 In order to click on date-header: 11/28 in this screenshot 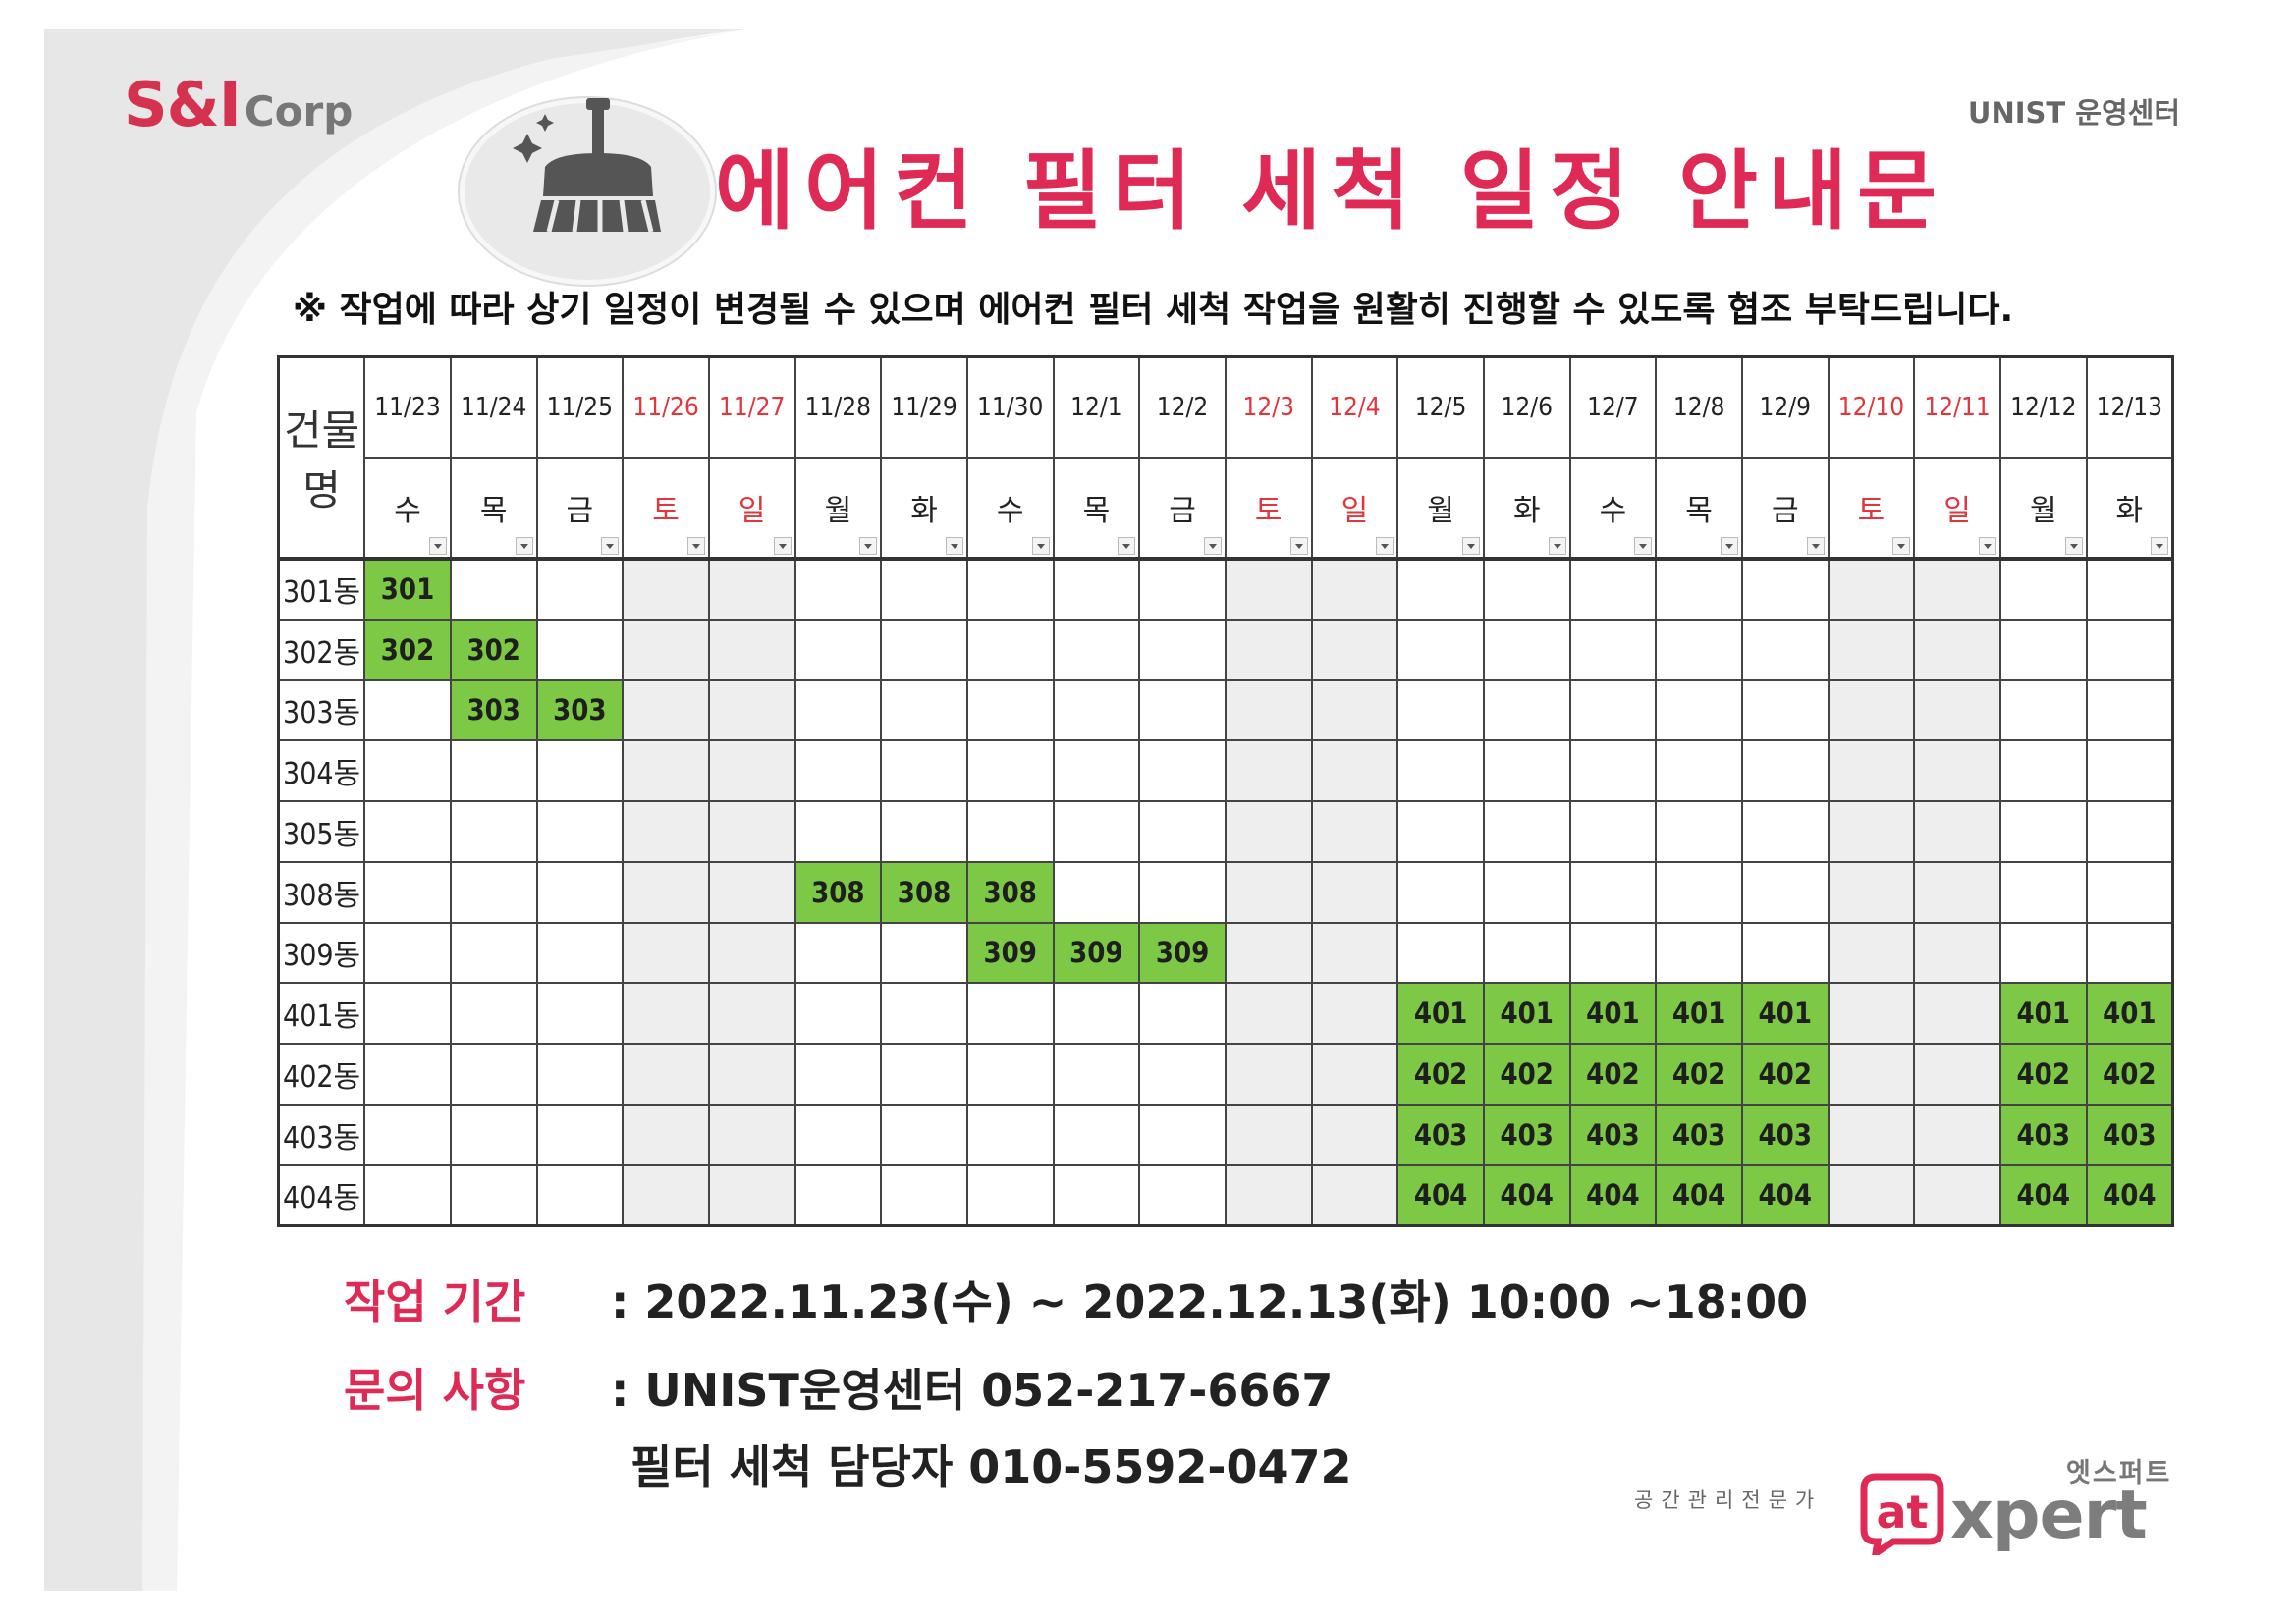, I will do `click(838, 407)`.